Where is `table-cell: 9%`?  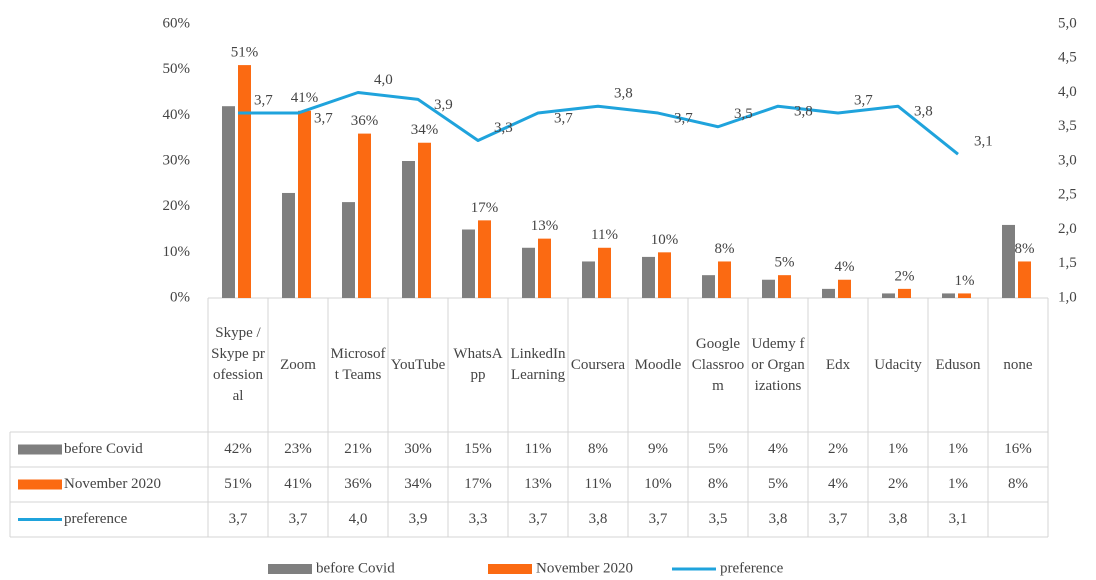 table-cell: 9% is located at coordinates (658, 449).